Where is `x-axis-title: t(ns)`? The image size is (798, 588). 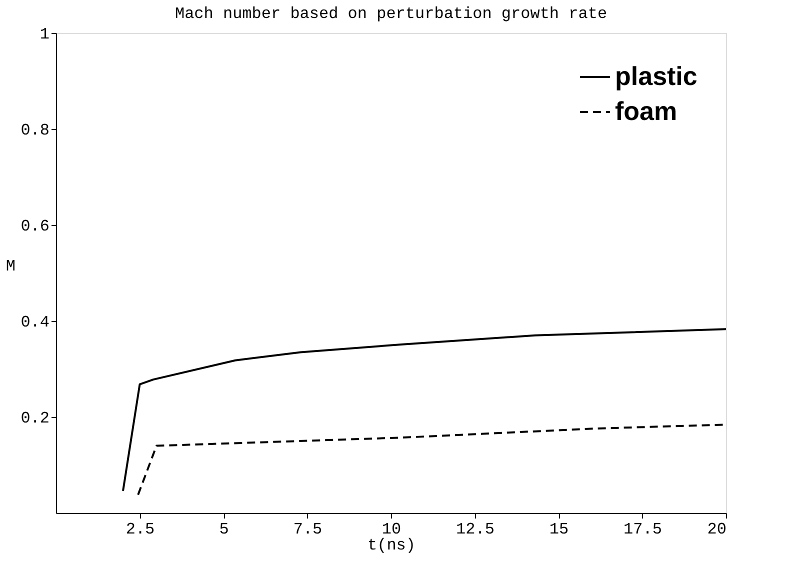 x-axis-title: t(ns) is located at coordinates (391, 545).